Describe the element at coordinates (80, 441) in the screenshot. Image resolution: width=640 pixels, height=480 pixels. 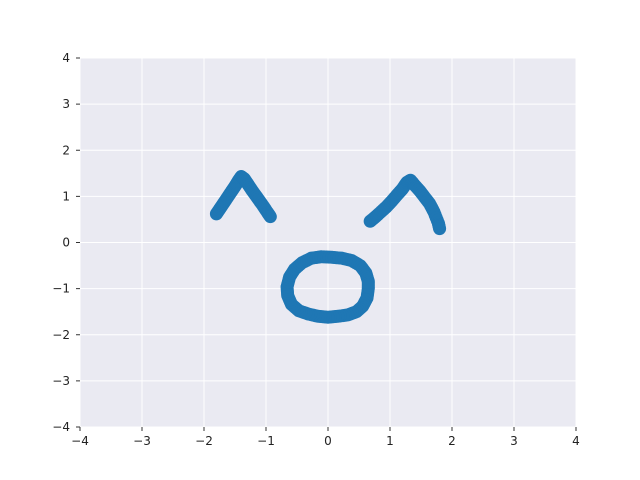
I see `x-tick-label: −4` at that location.